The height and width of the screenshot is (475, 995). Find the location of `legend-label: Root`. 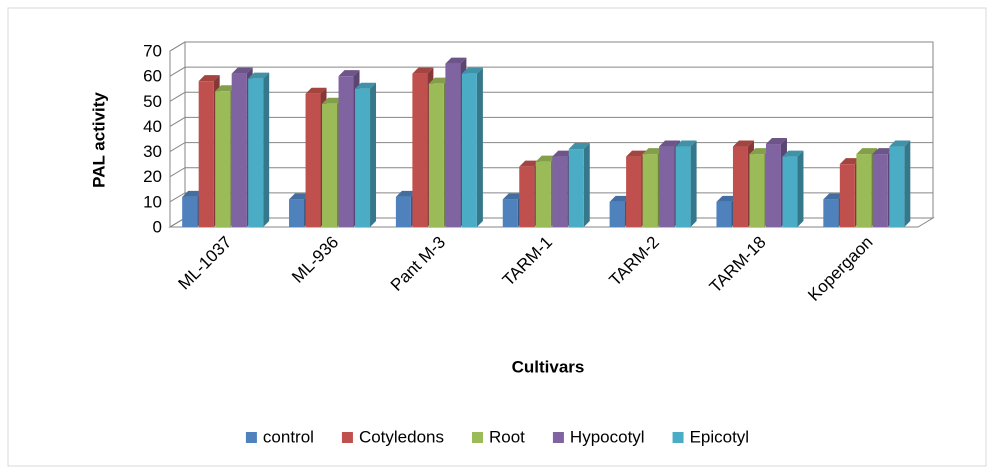

legend-label: Root is located at coordinates (507, 436).